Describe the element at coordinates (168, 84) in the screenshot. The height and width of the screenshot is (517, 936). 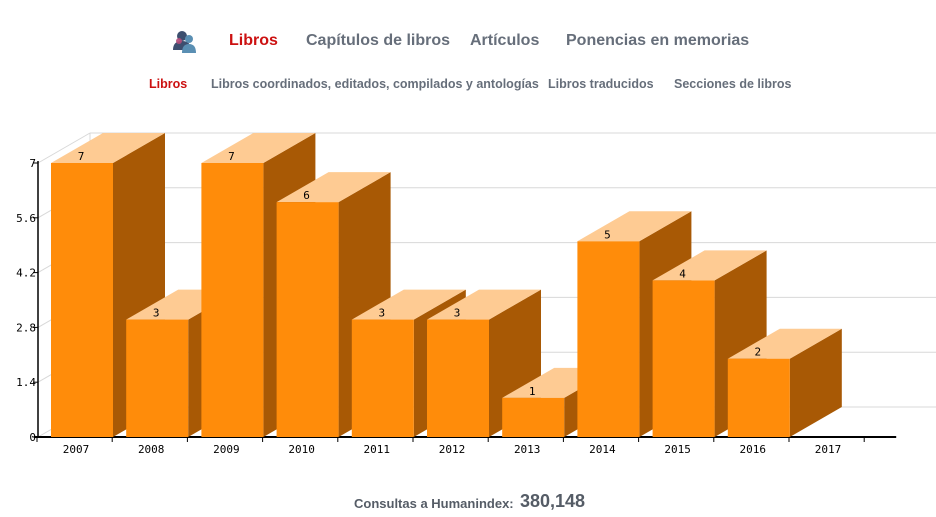
I see `sub-nav-libros: Libros` at that location.